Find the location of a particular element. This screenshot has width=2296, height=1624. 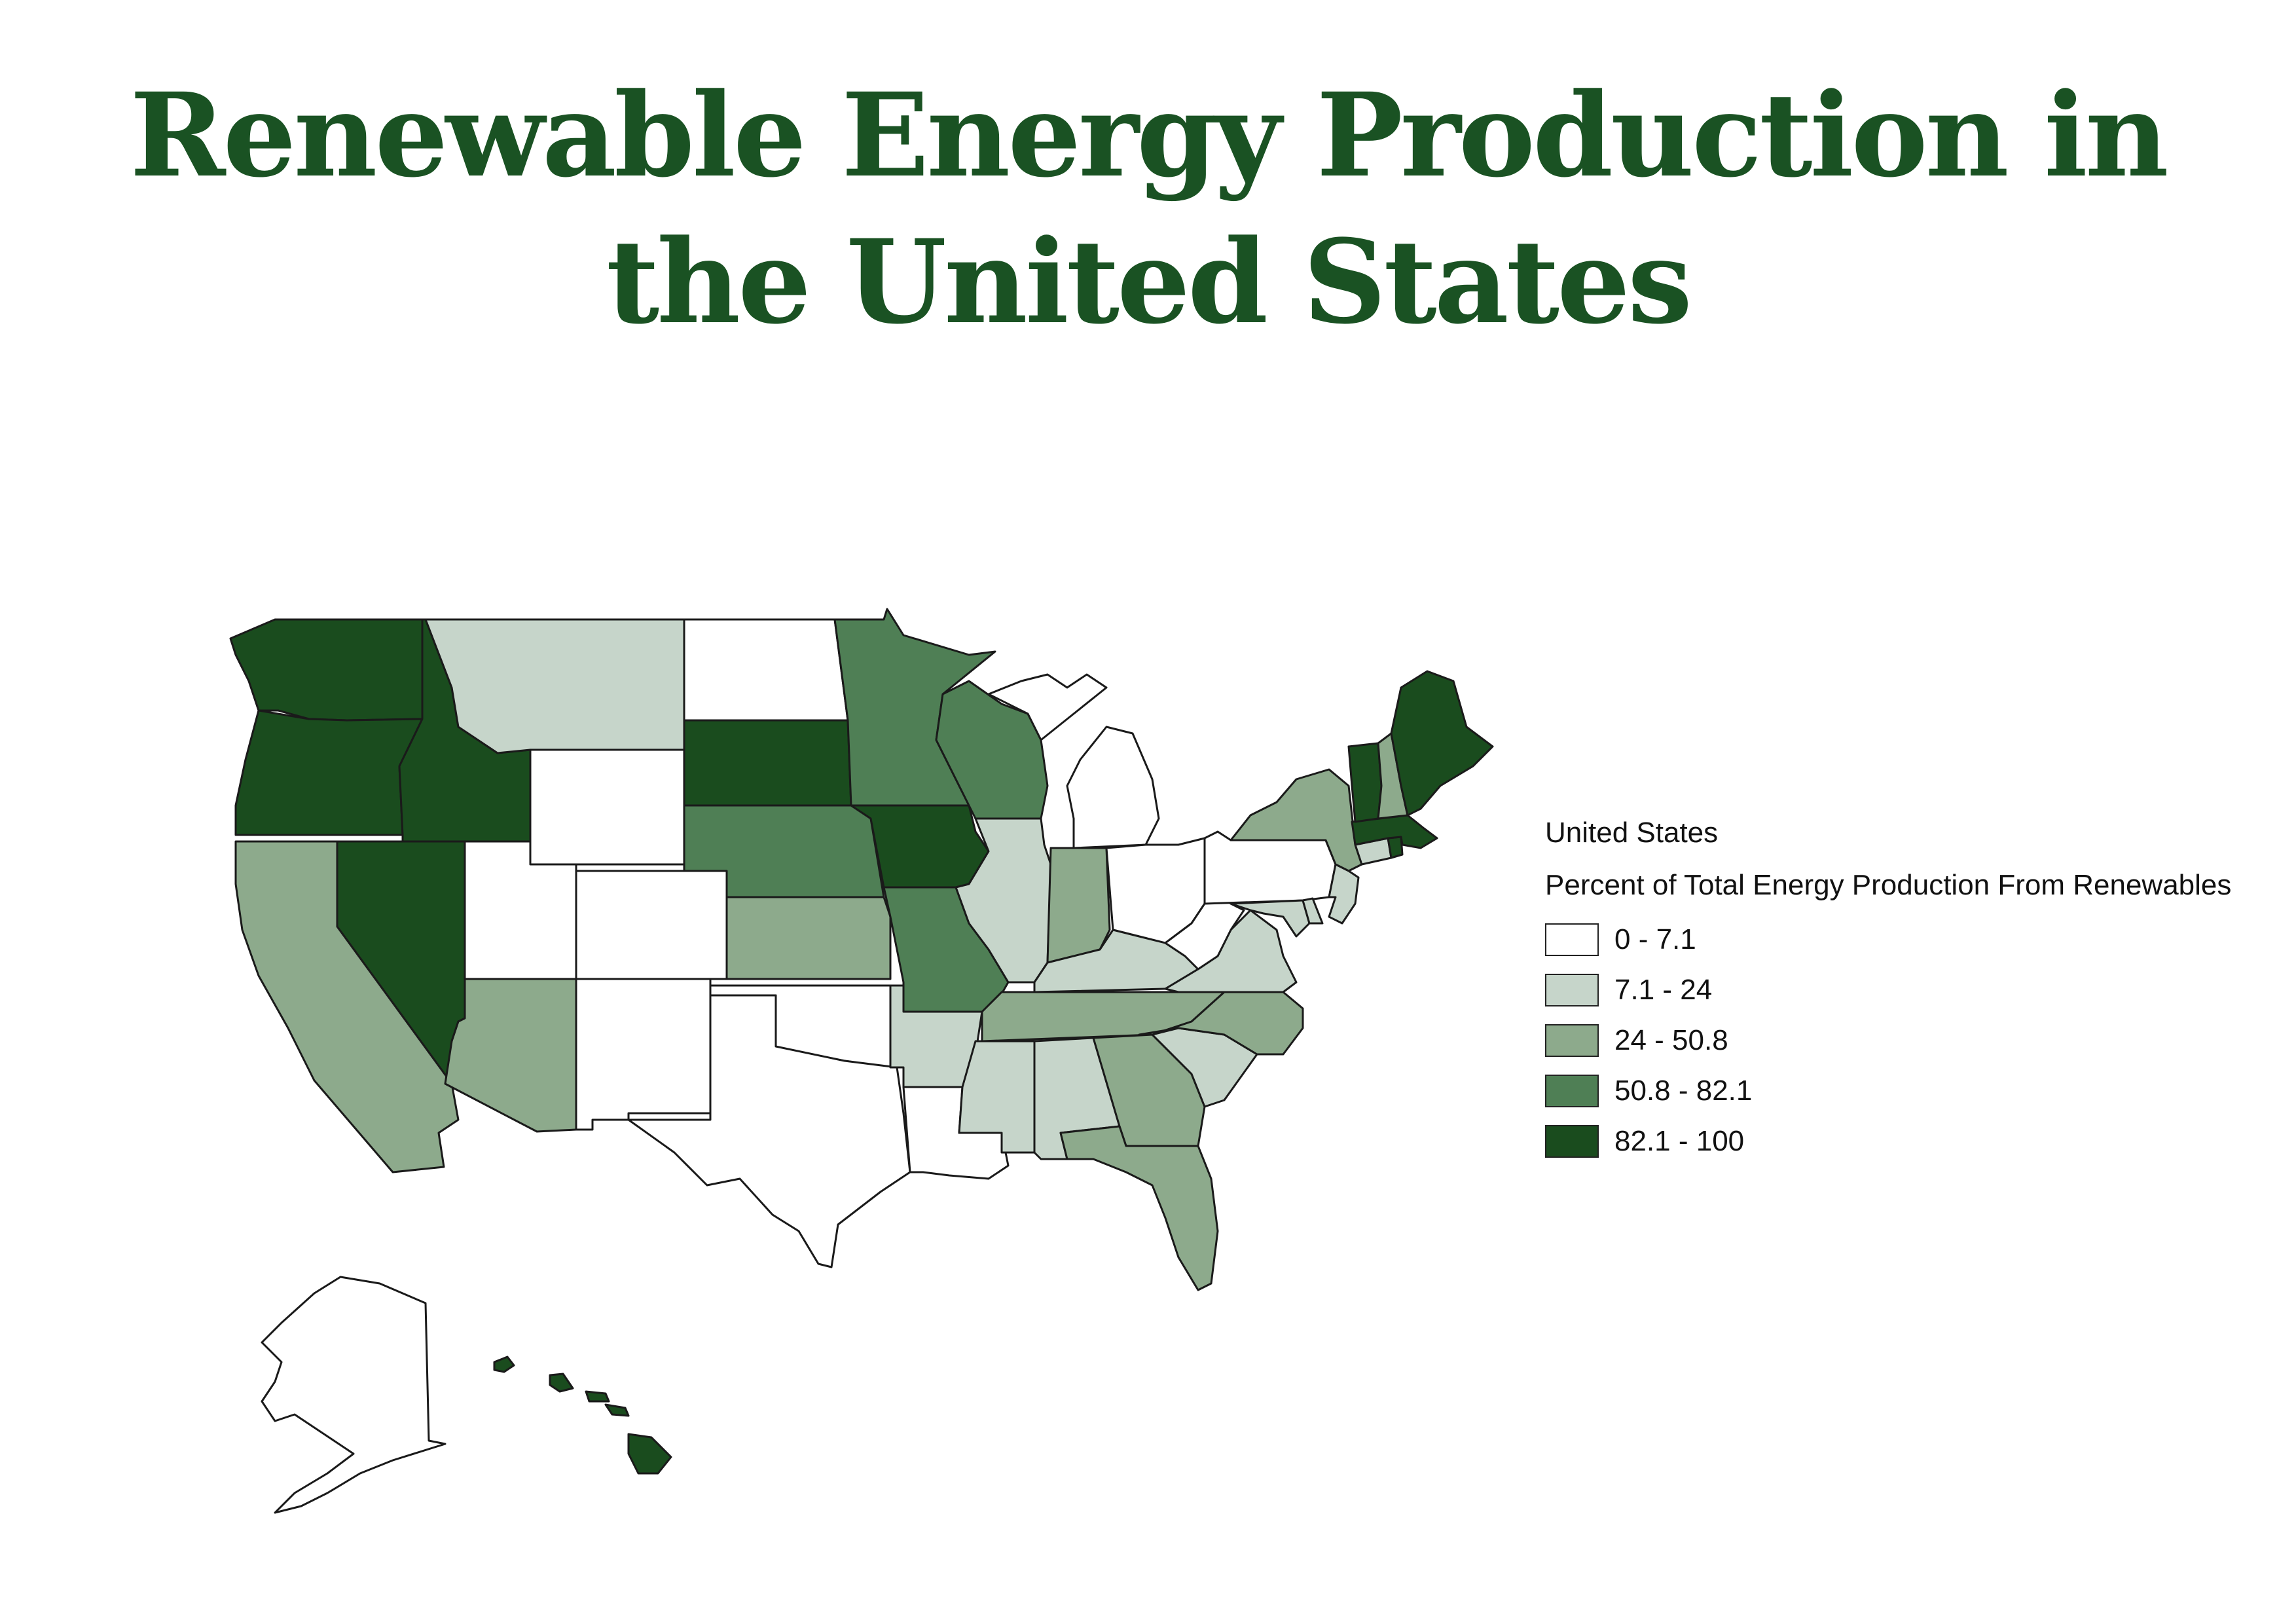

state-vermont is located at coordinates (1365, 782).